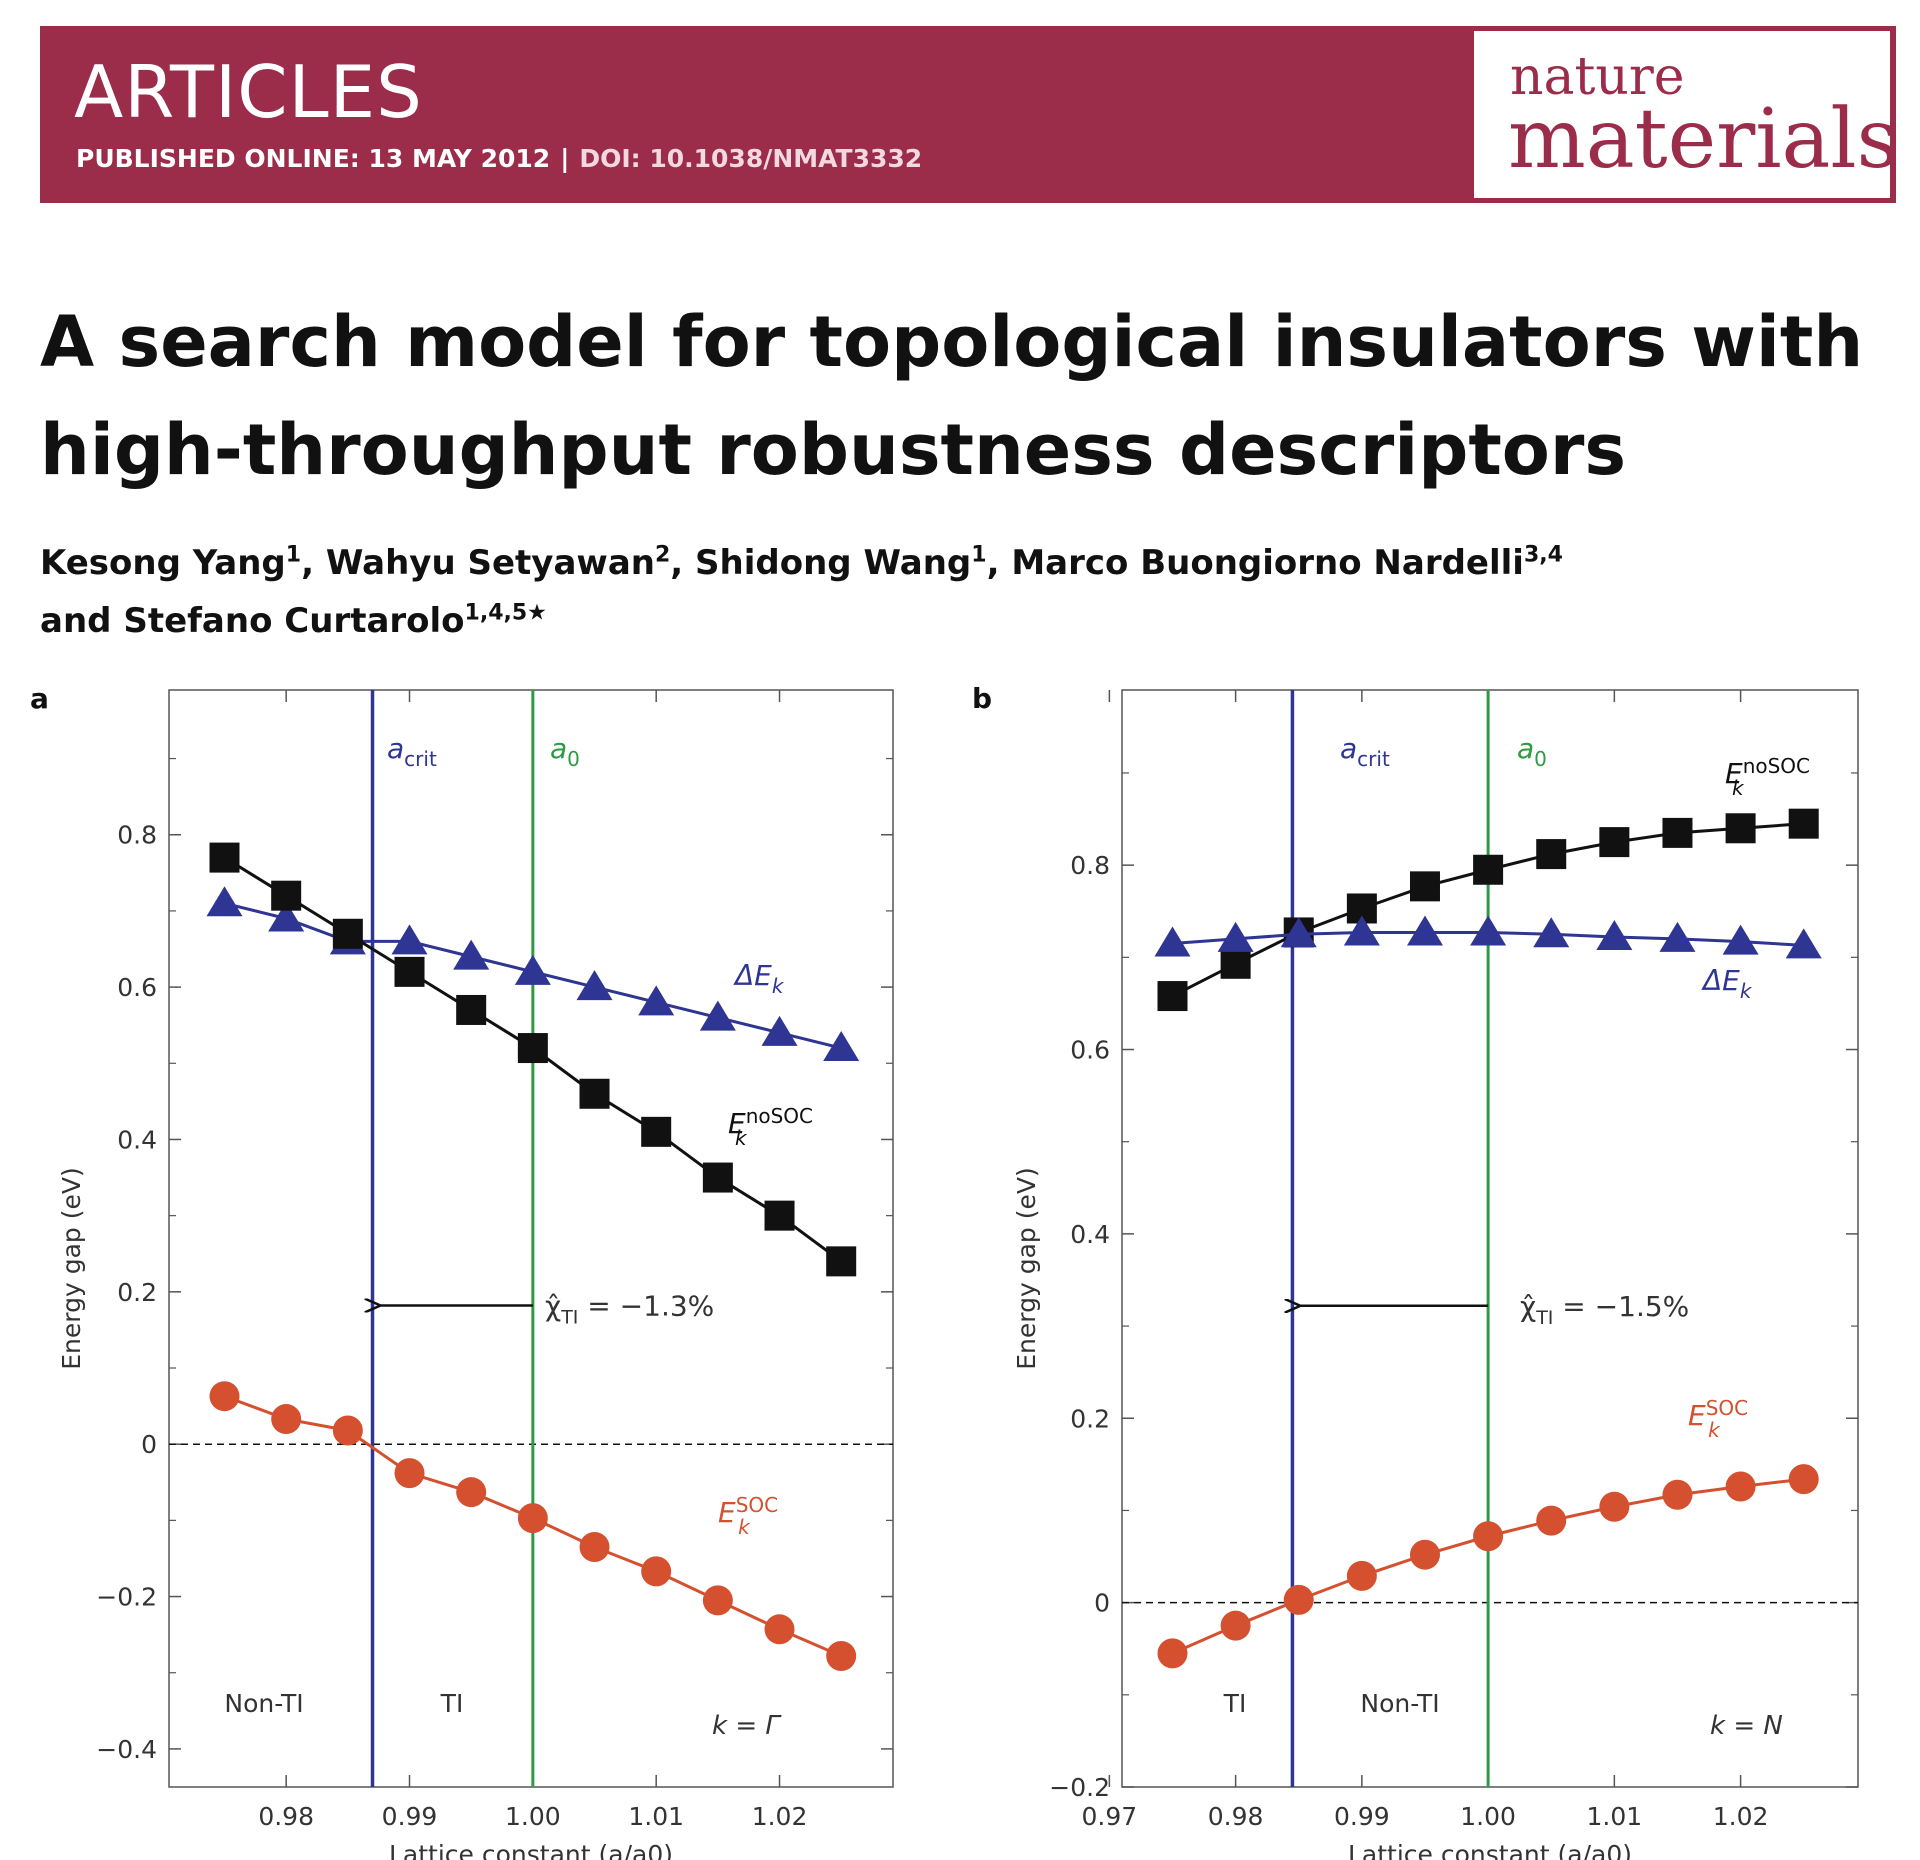 The width and height of the screenshot is (1920, 1860). What do you see at coordinates (656, 1816) in the screenshot?
I see `x-tick-label: 1.01` at bounding box center [656, 1816].